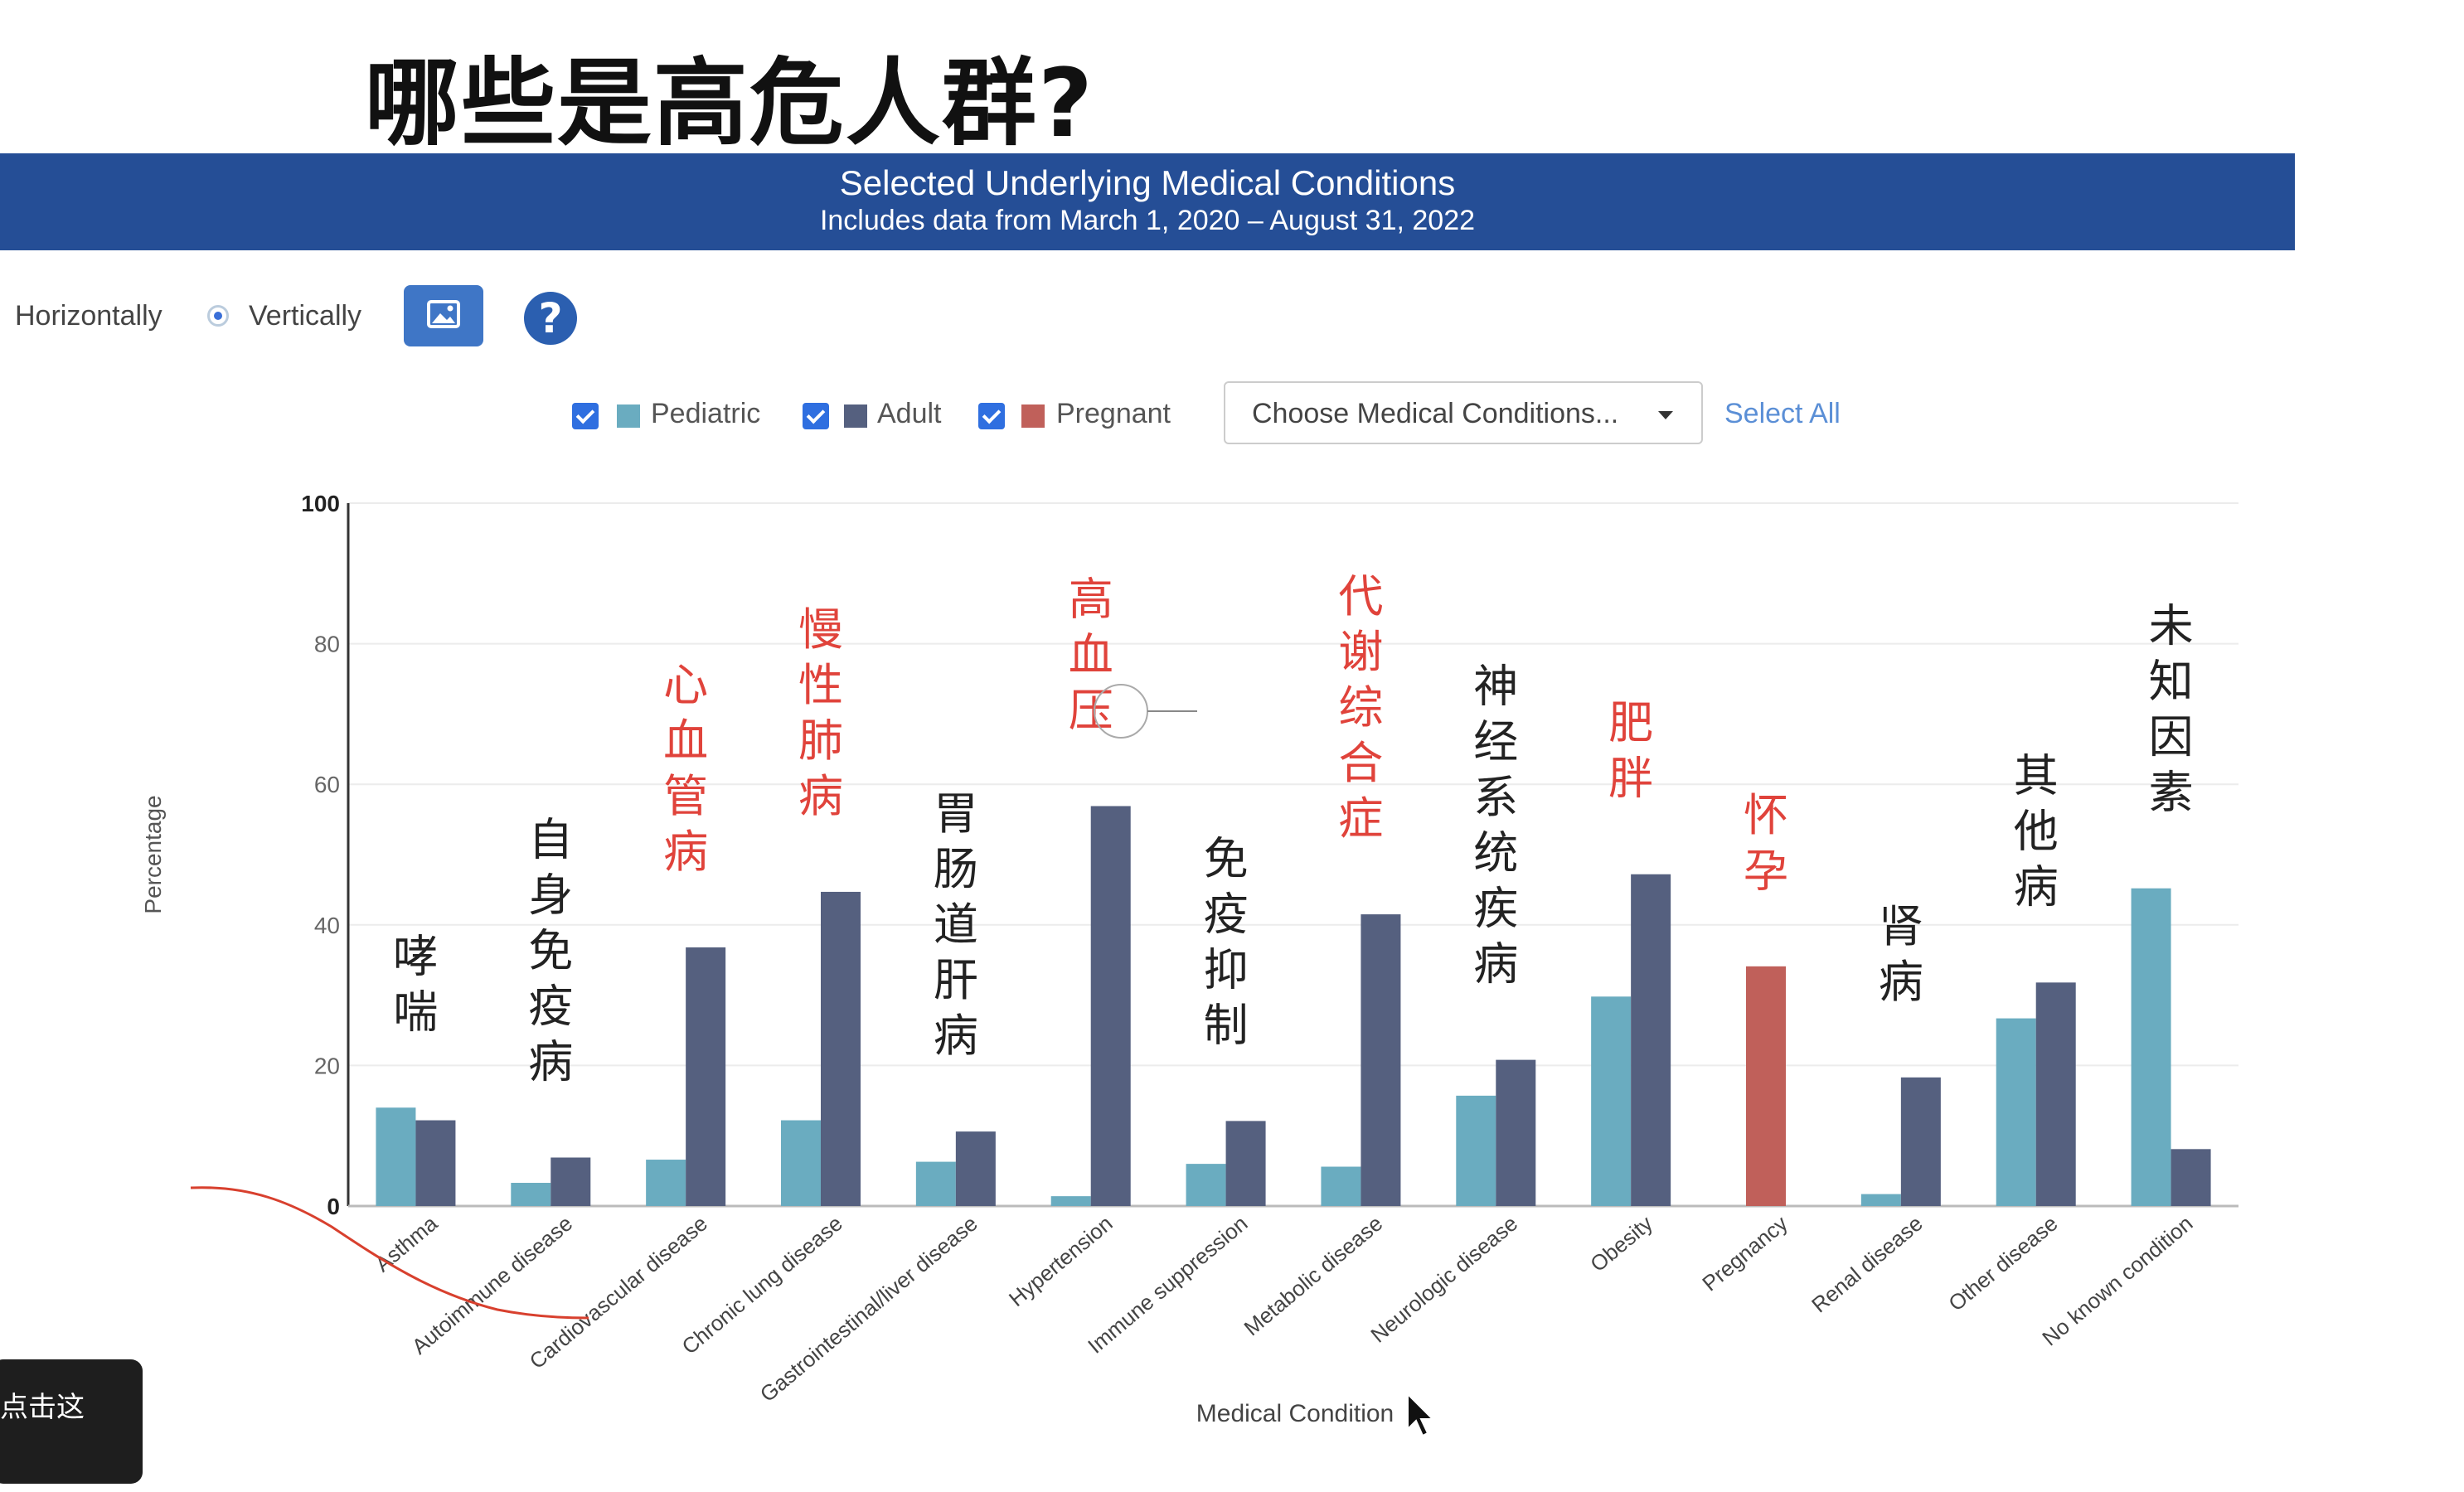  I want to click on condition-annotation: 高血压, so click(1091, 654).